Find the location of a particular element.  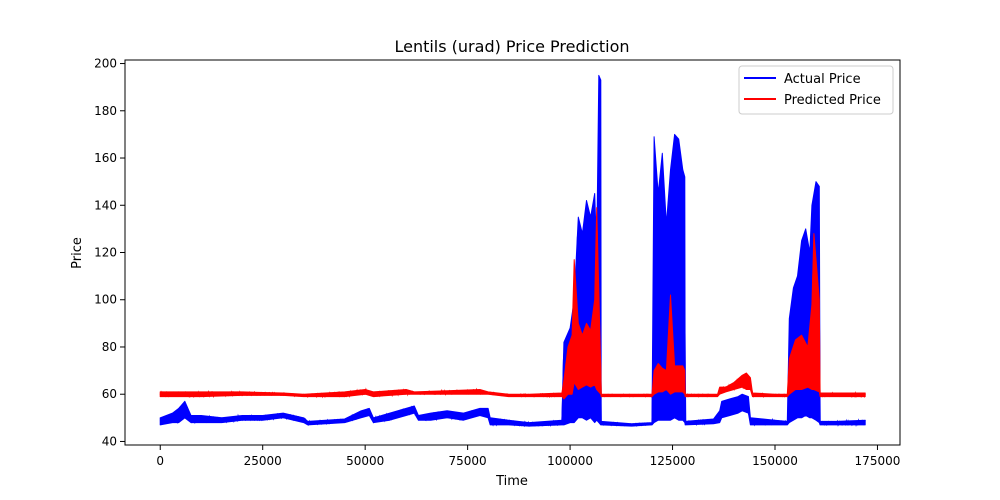

legend-label-predicted-price: Predicted Price is located at coordinates (832, 100).